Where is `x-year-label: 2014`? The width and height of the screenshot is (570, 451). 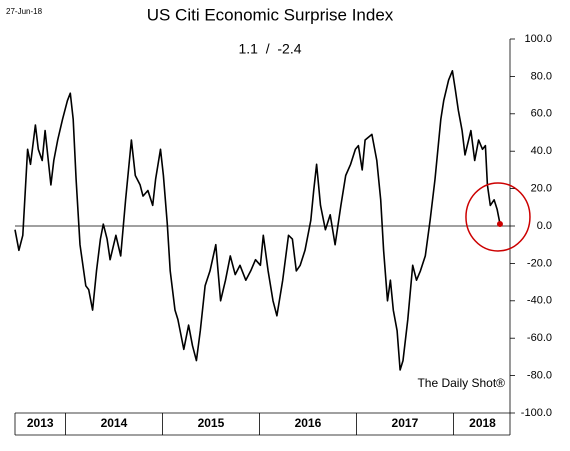 x-year-label: 2014 is located at coordinates (114, 423).